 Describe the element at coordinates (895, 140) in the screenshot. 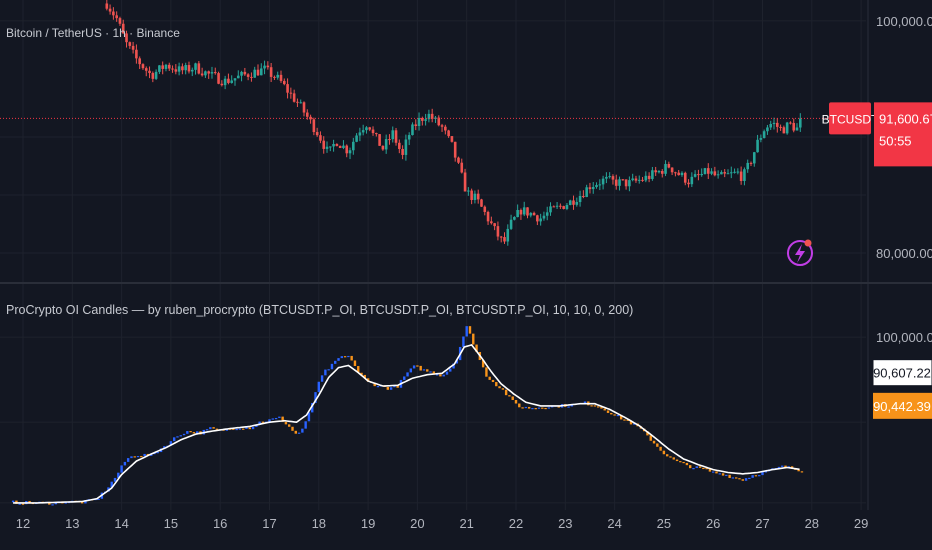

I see `candle-countdown: 50:55` at that location.